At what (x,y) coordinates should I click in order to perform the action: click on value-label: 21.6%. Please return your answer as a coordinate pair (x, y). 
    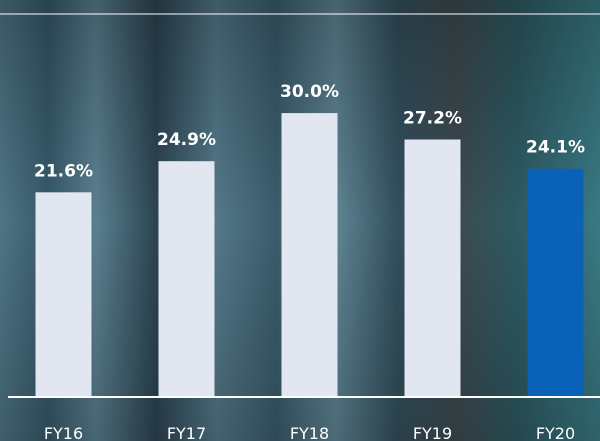
    Looking at the image, I should click on (63, 171).